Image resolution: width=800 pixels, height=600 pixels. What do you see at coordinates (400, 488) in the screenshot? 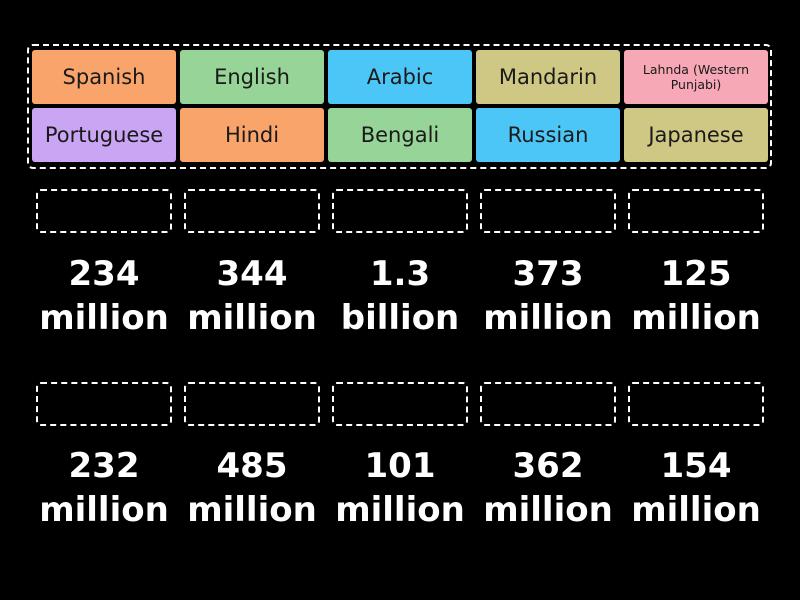
I see `speaker-count-8: 101 million` at bounding box center [400, 488].